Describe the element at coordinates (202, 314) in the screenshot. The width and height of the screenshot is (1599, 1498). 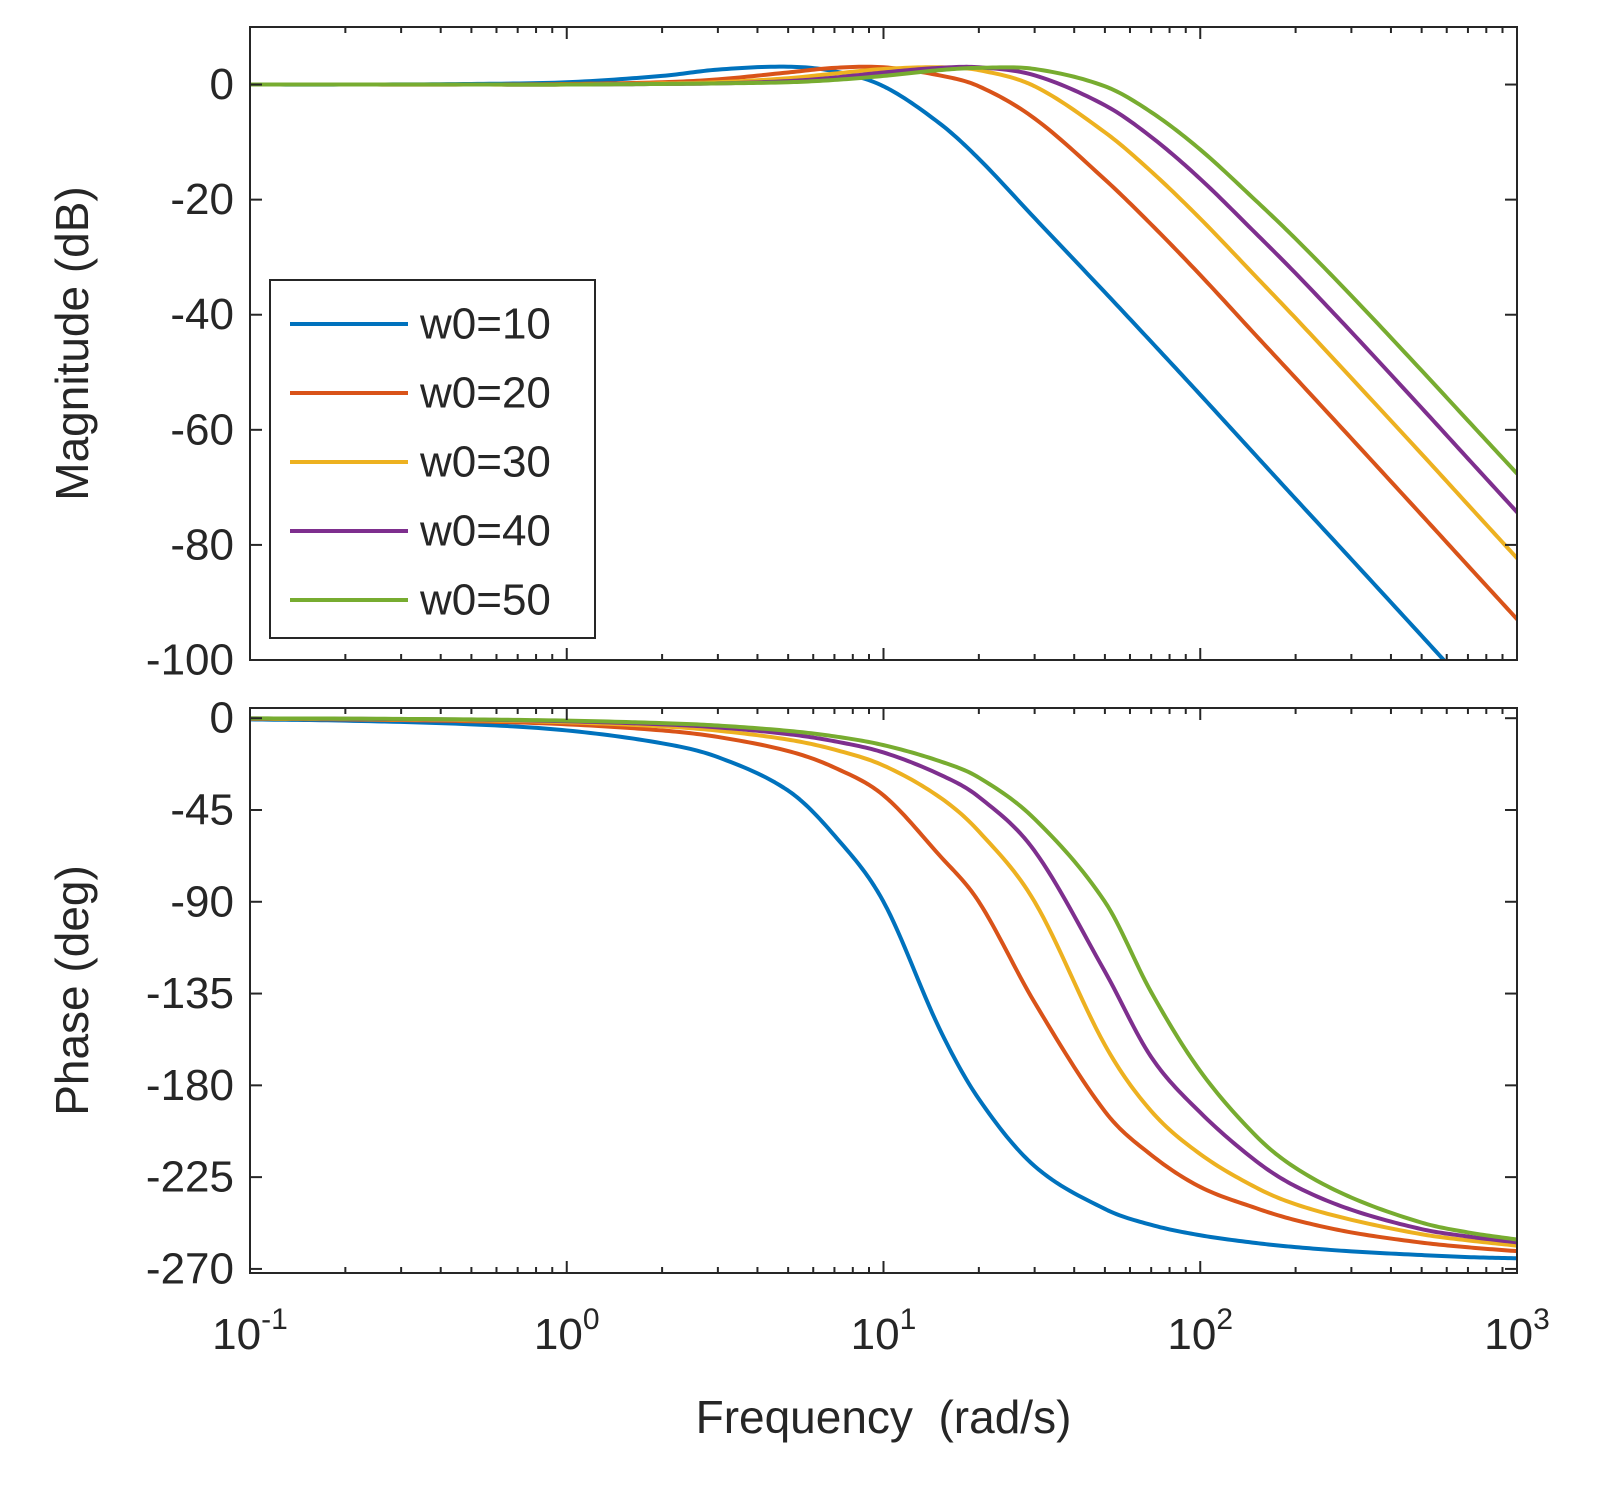
I see `magnitude-y-tick-label: -40` at that location.